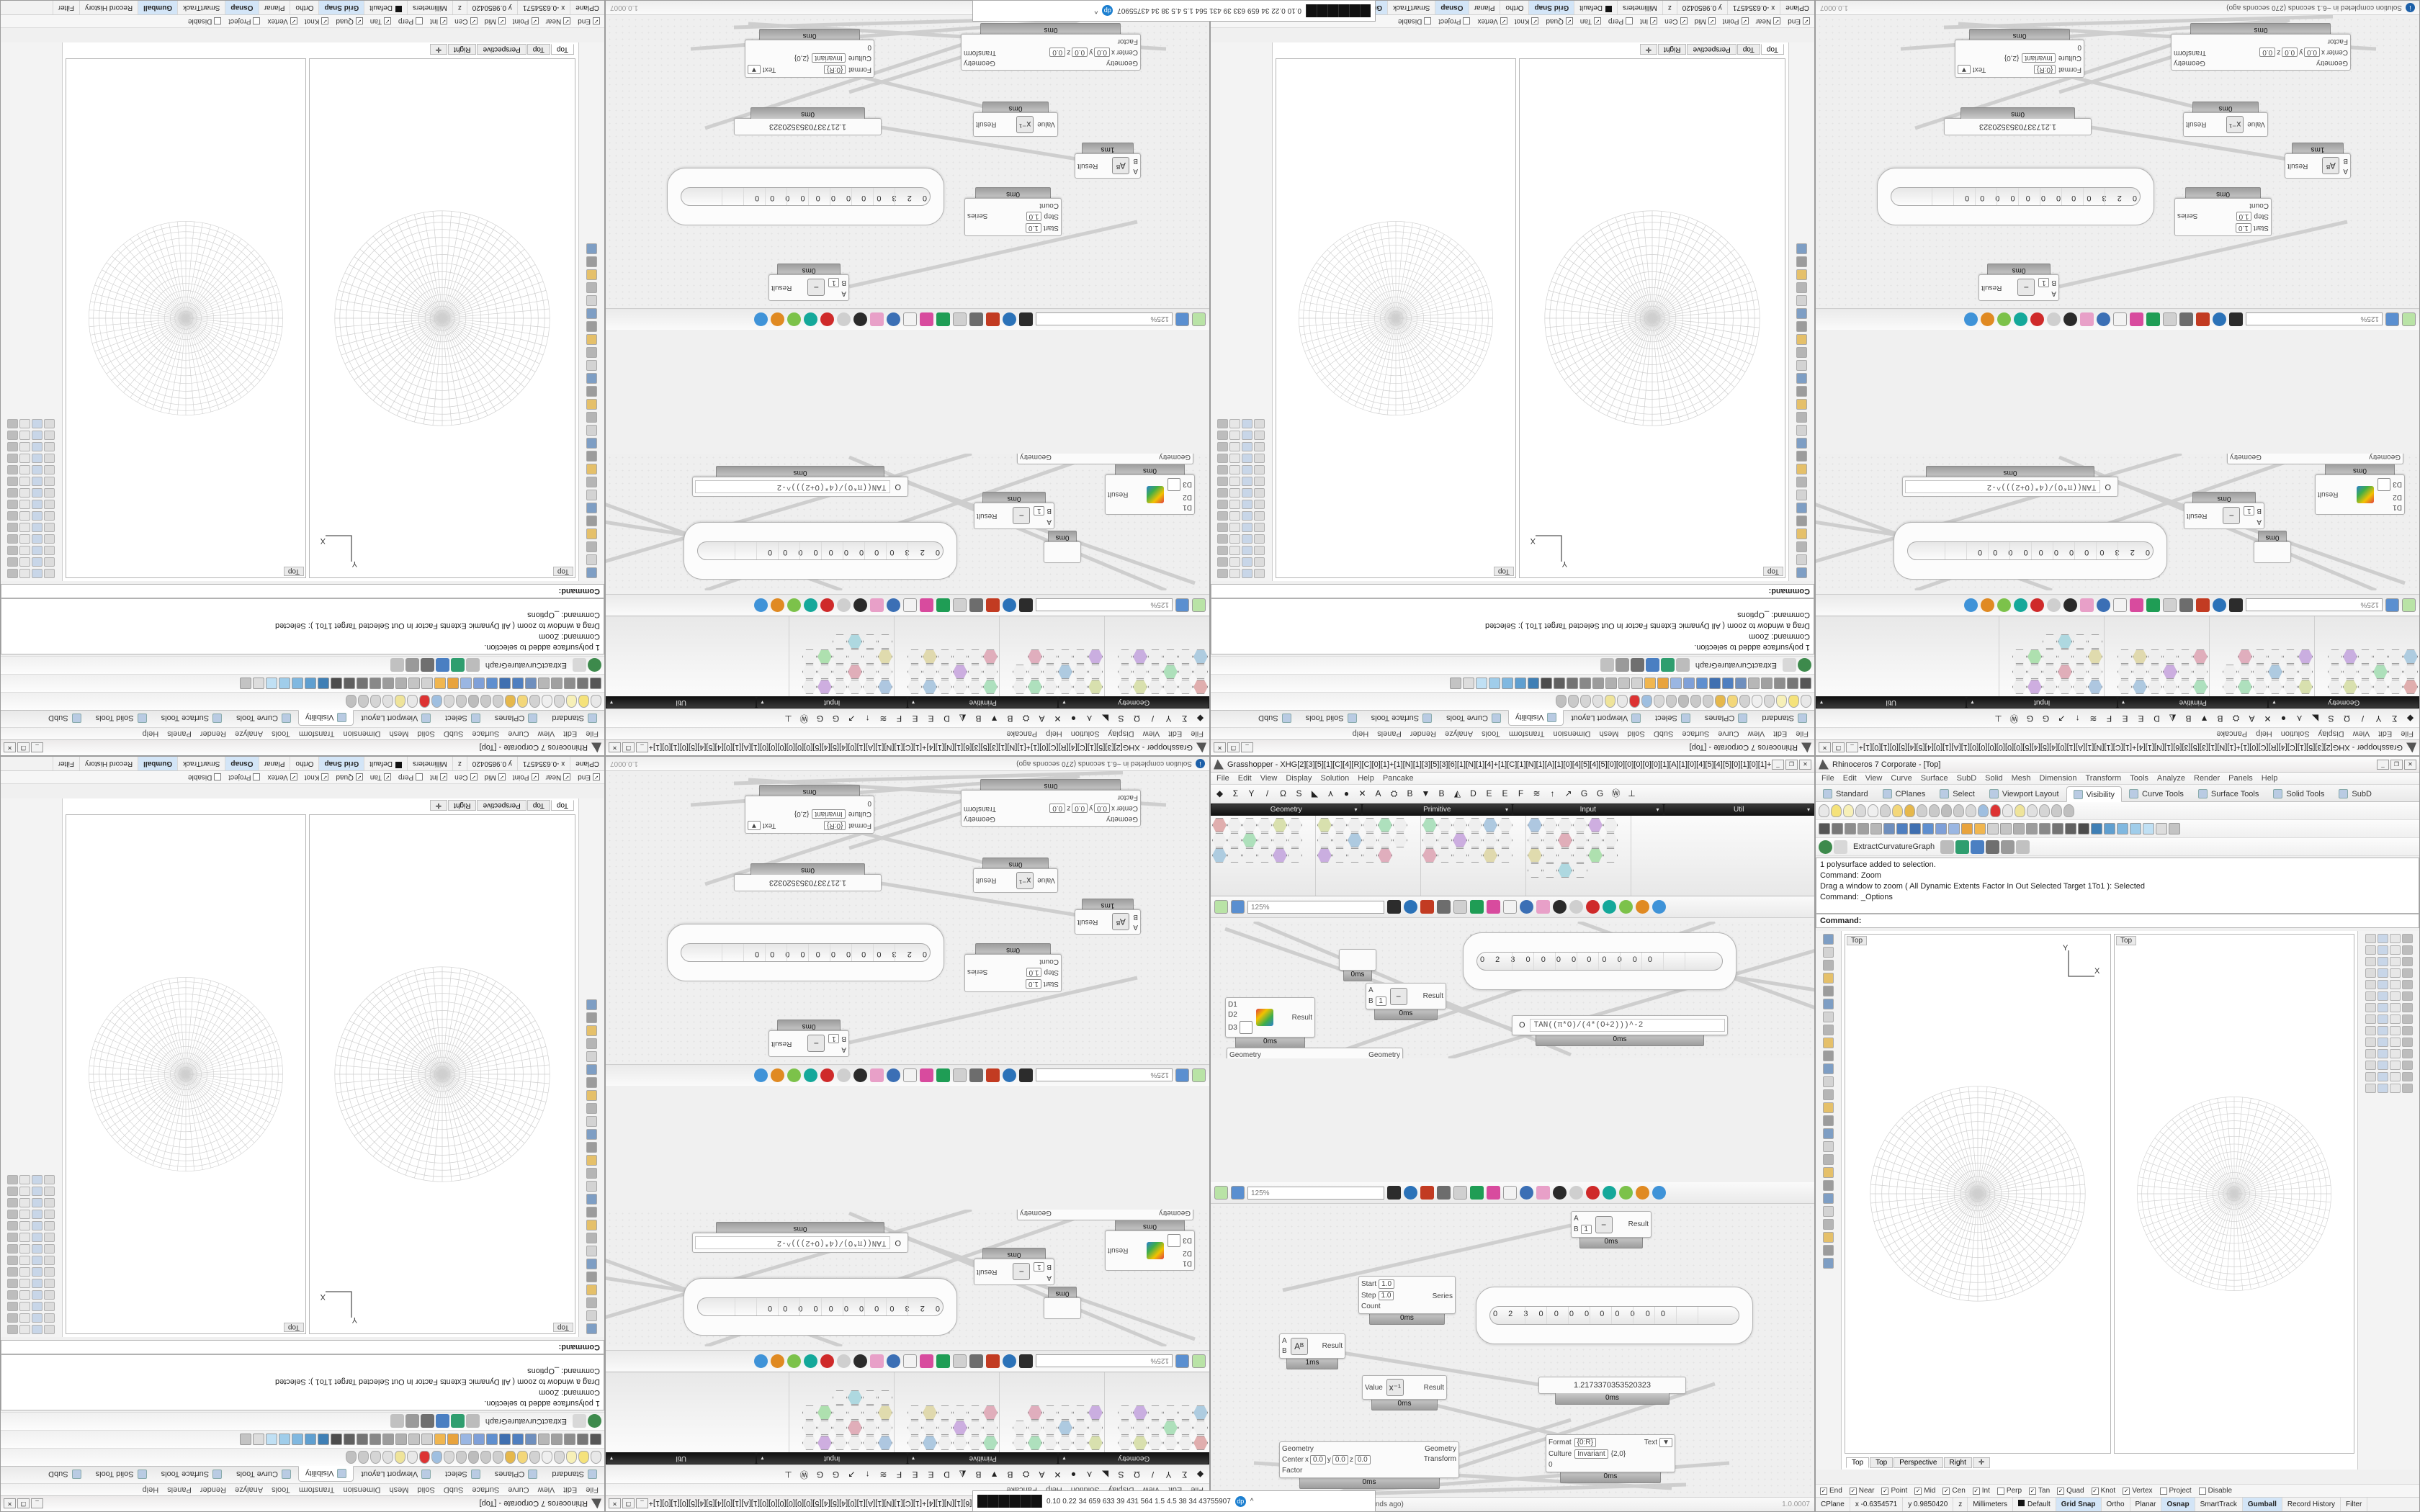  What do you see at coordinates (2223, 217) in the screenshot?
I see `node-body: Start 1.0 Step 1.0 Count Series` at bounding box center [2223, 217].